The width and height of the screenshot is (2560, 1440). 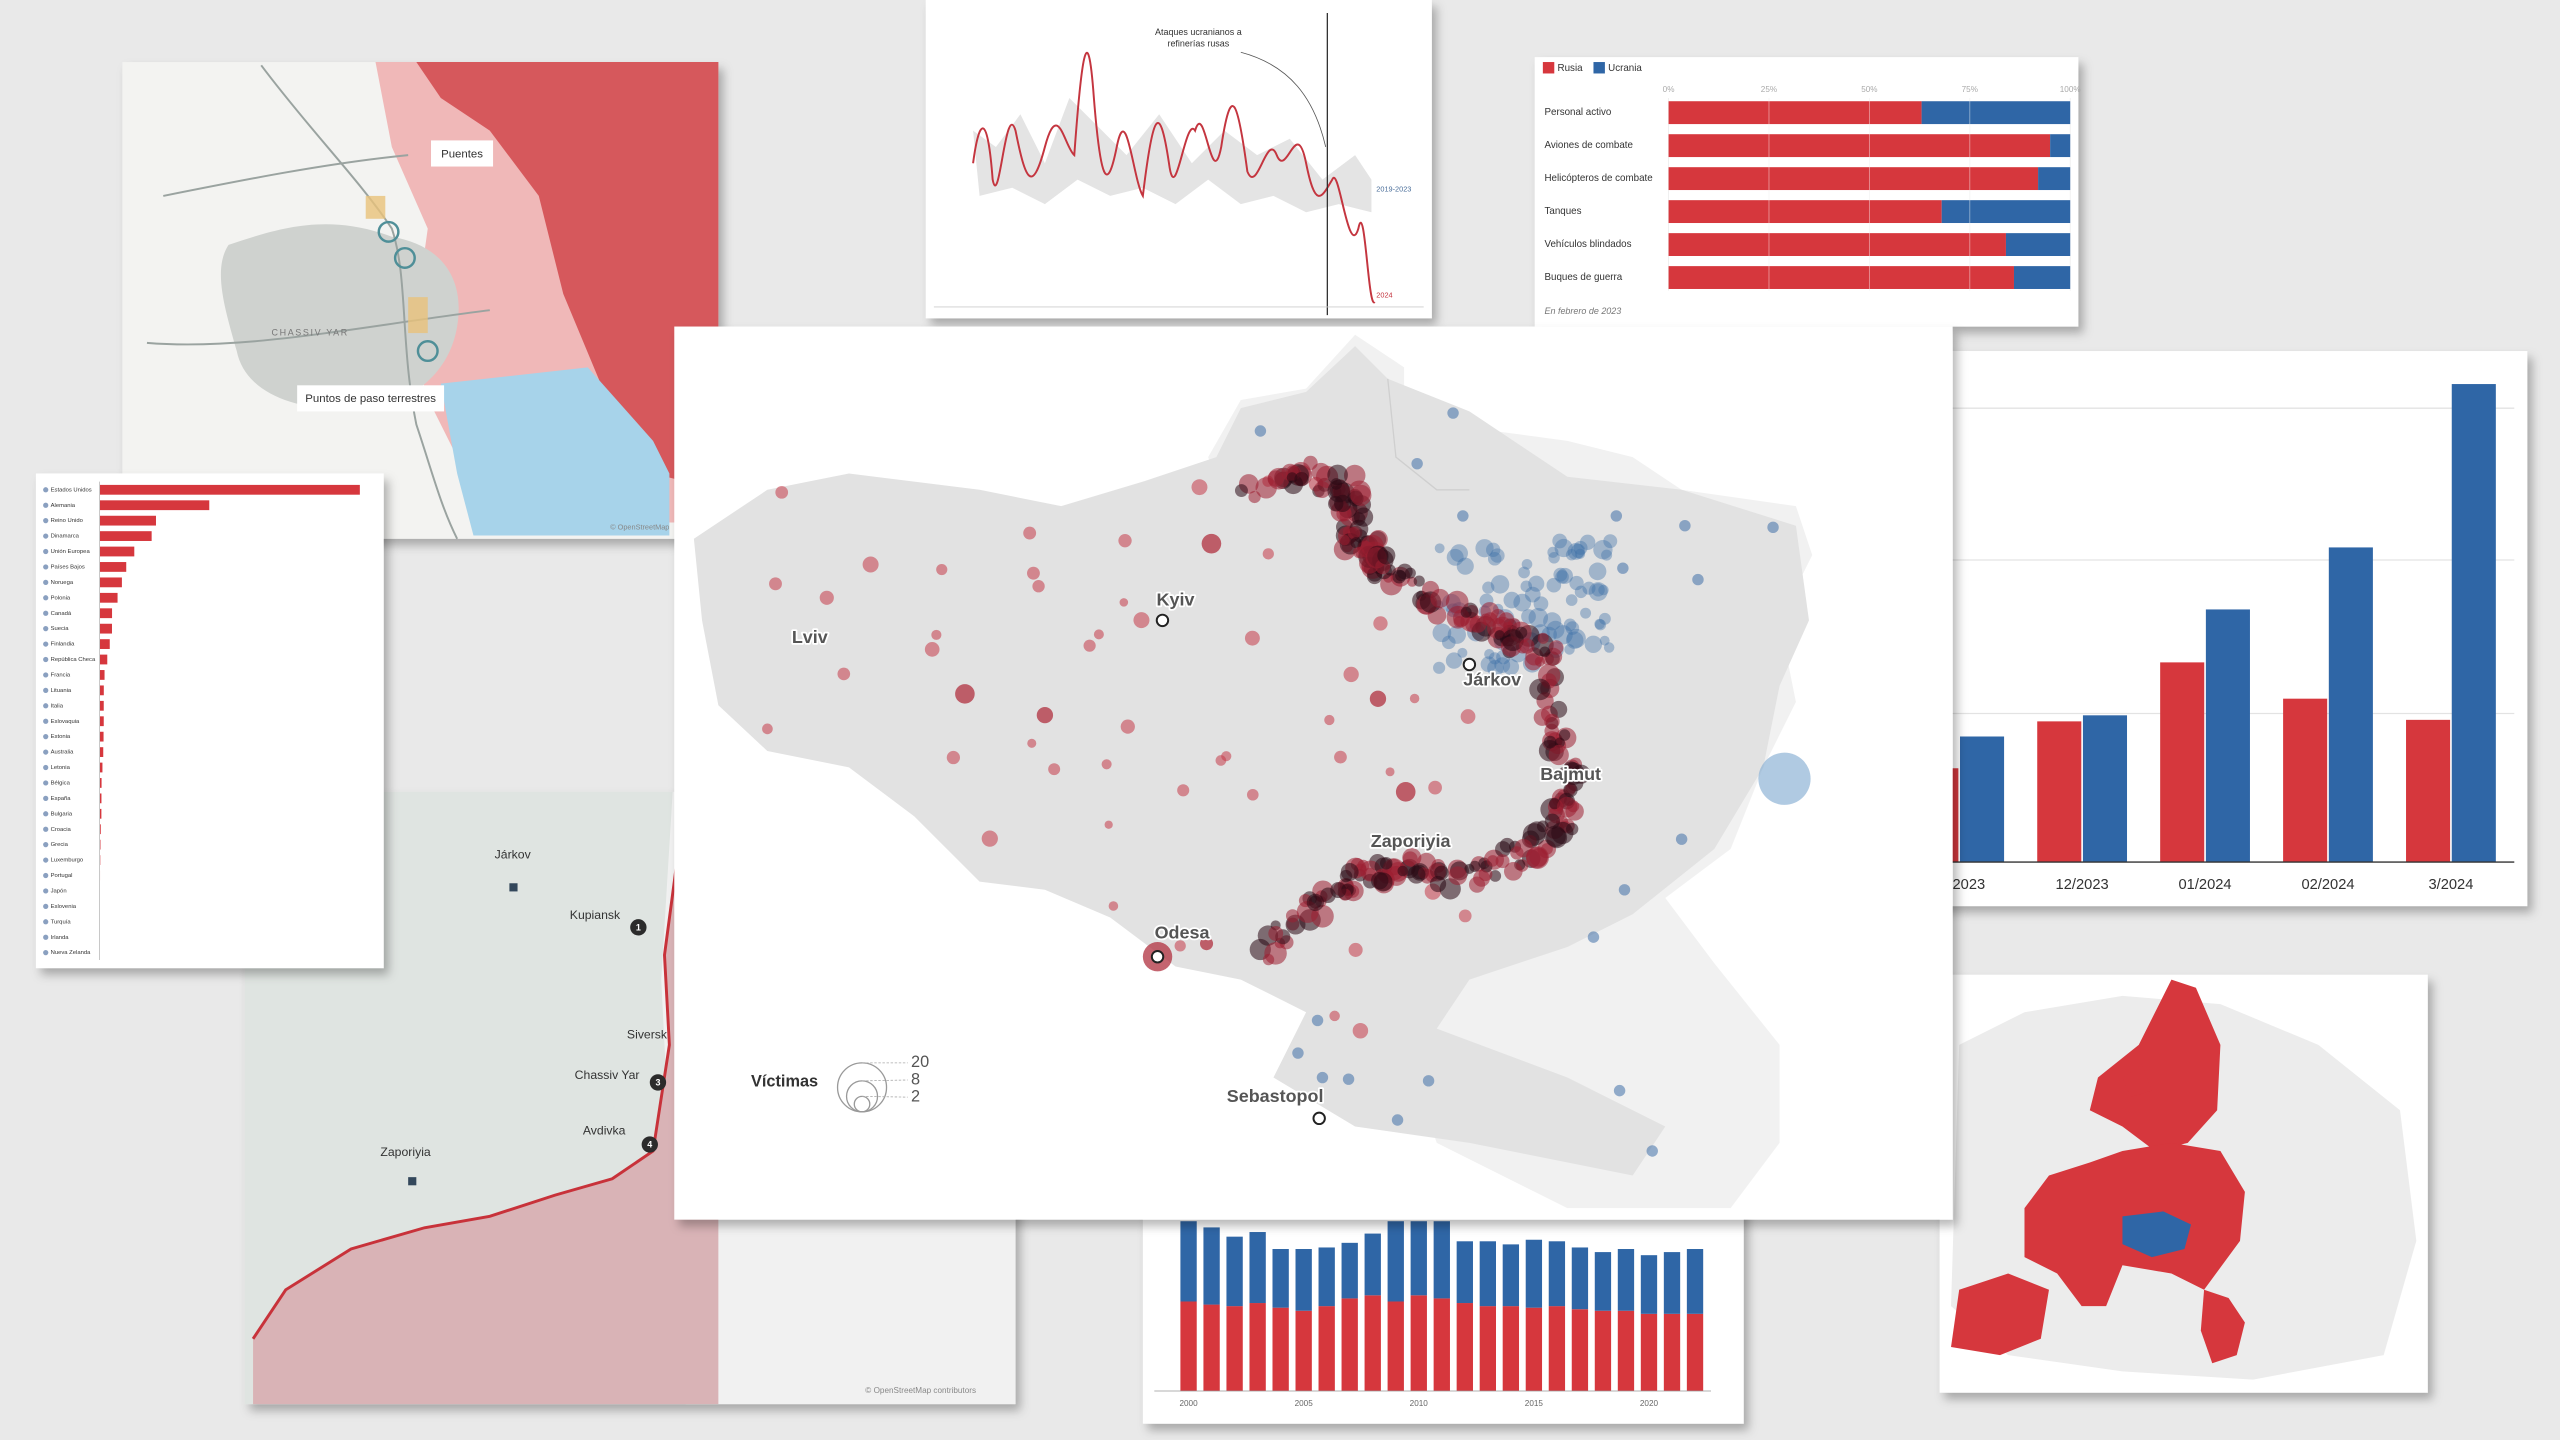 I want to click on category-label: Australia, so click(x=63, y=753).